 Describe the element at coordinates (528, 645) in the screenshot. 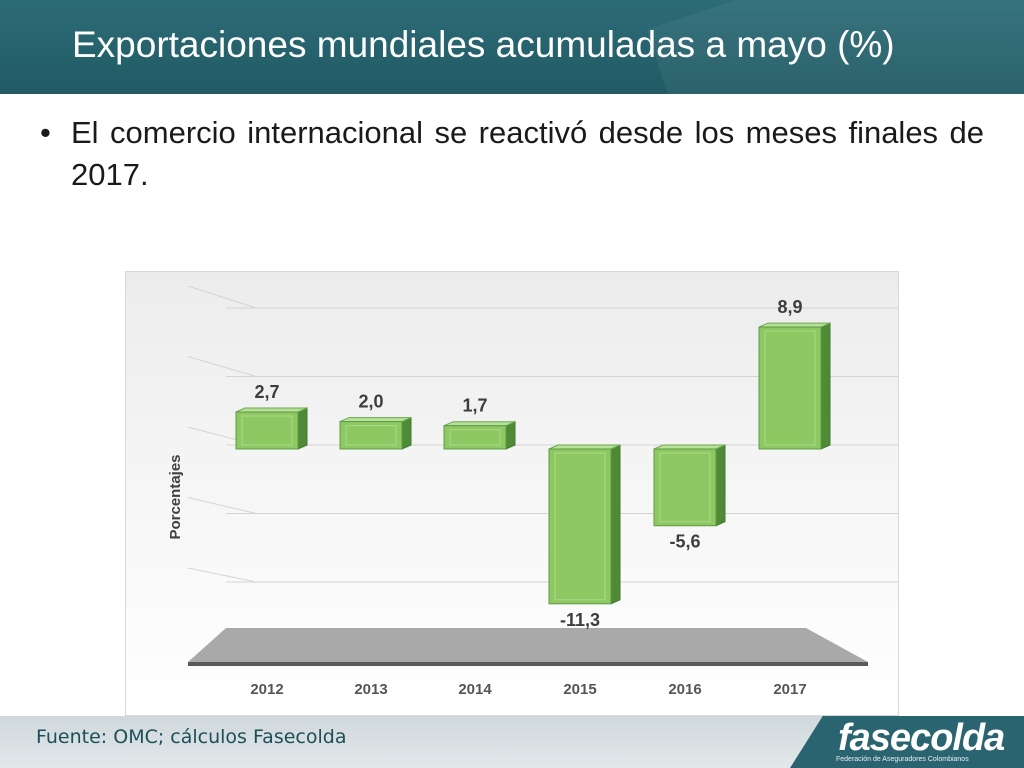

I see `chart-floor-top` at that location.